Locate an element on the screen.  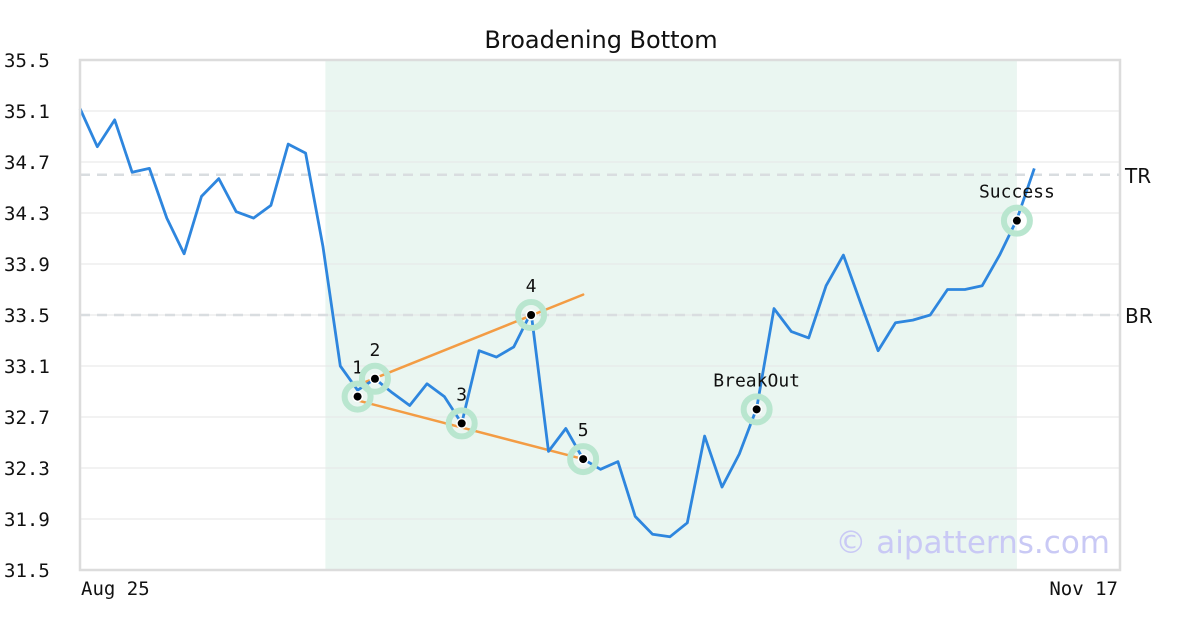
marker-dot-success is located at coordinates (1016, 220).